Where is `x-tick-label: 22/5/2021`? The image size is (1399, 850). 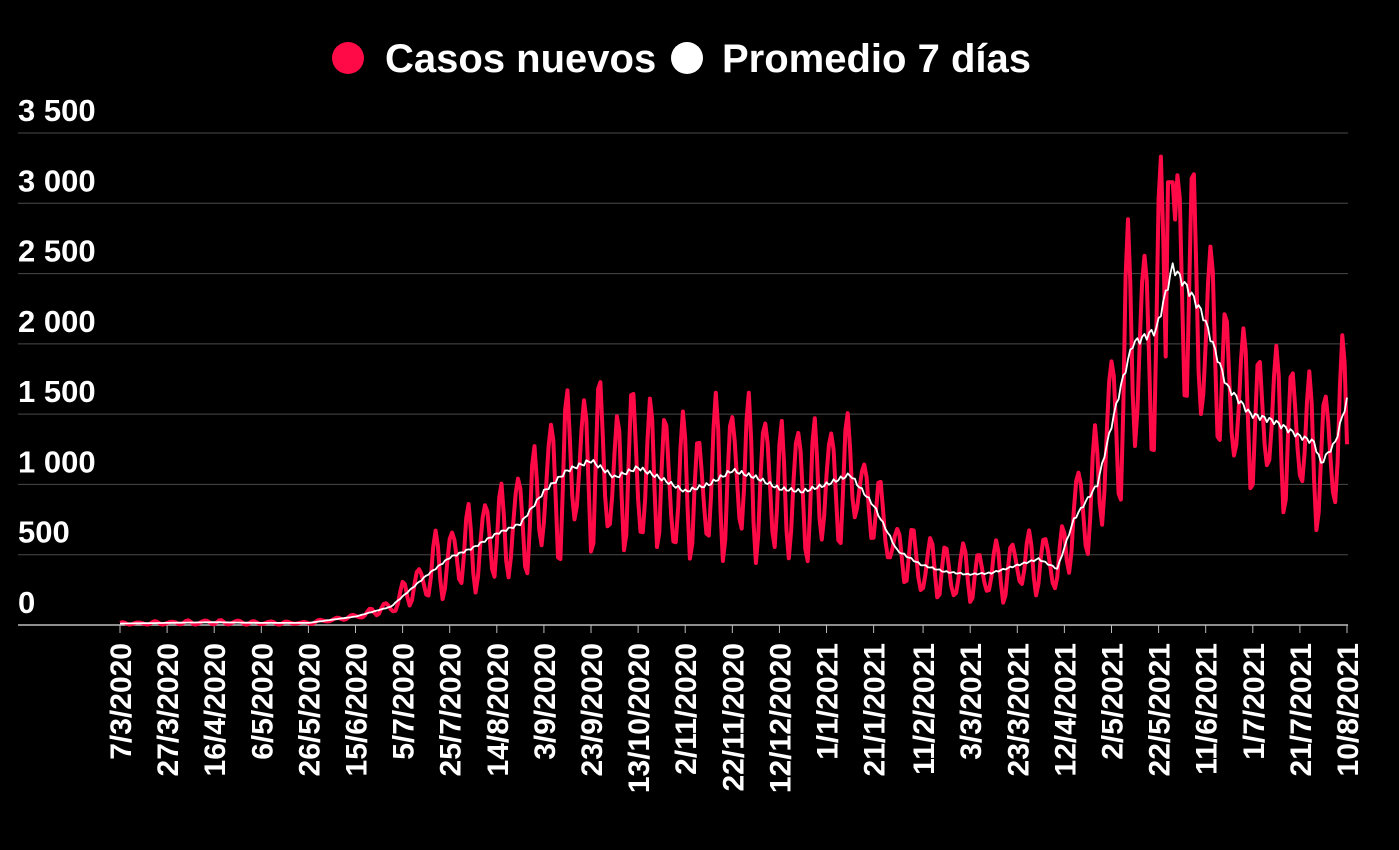 x-tick-label: 22/5/2021 is located at coordinates (1160, 709).